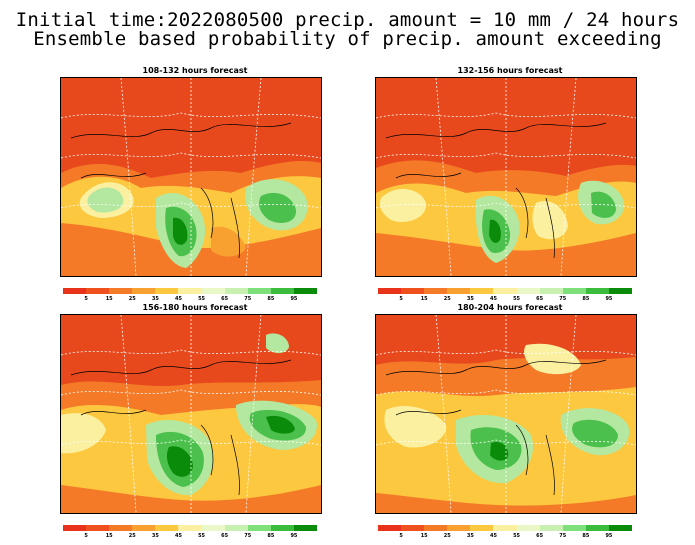 Image resolution: width=695 pixels, height=545 pixels. What do you see at coordinates (195, 307) in the screenshot?
I see `panel-title: 156-180 hours forecast` at bounding box center [195, 307].